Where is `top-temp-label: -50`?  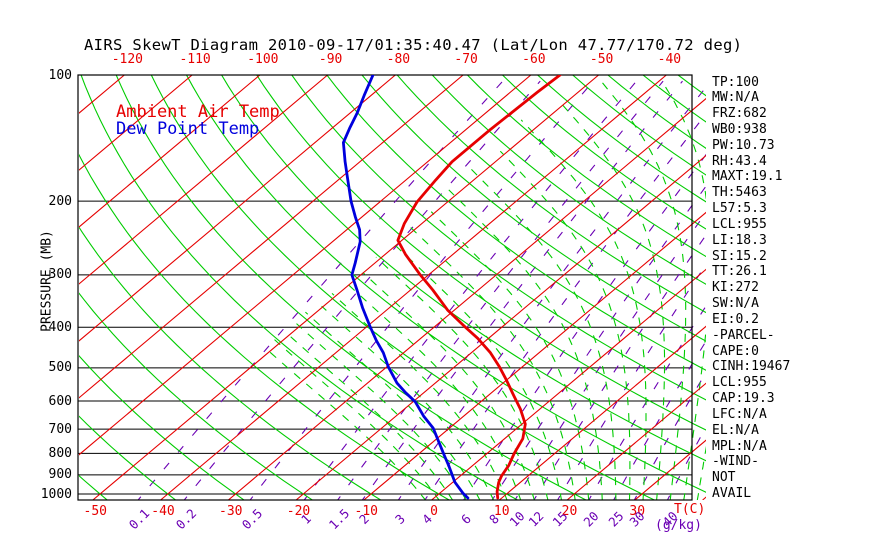
top-temp-label: -50 is located at coordinates (601, 59).